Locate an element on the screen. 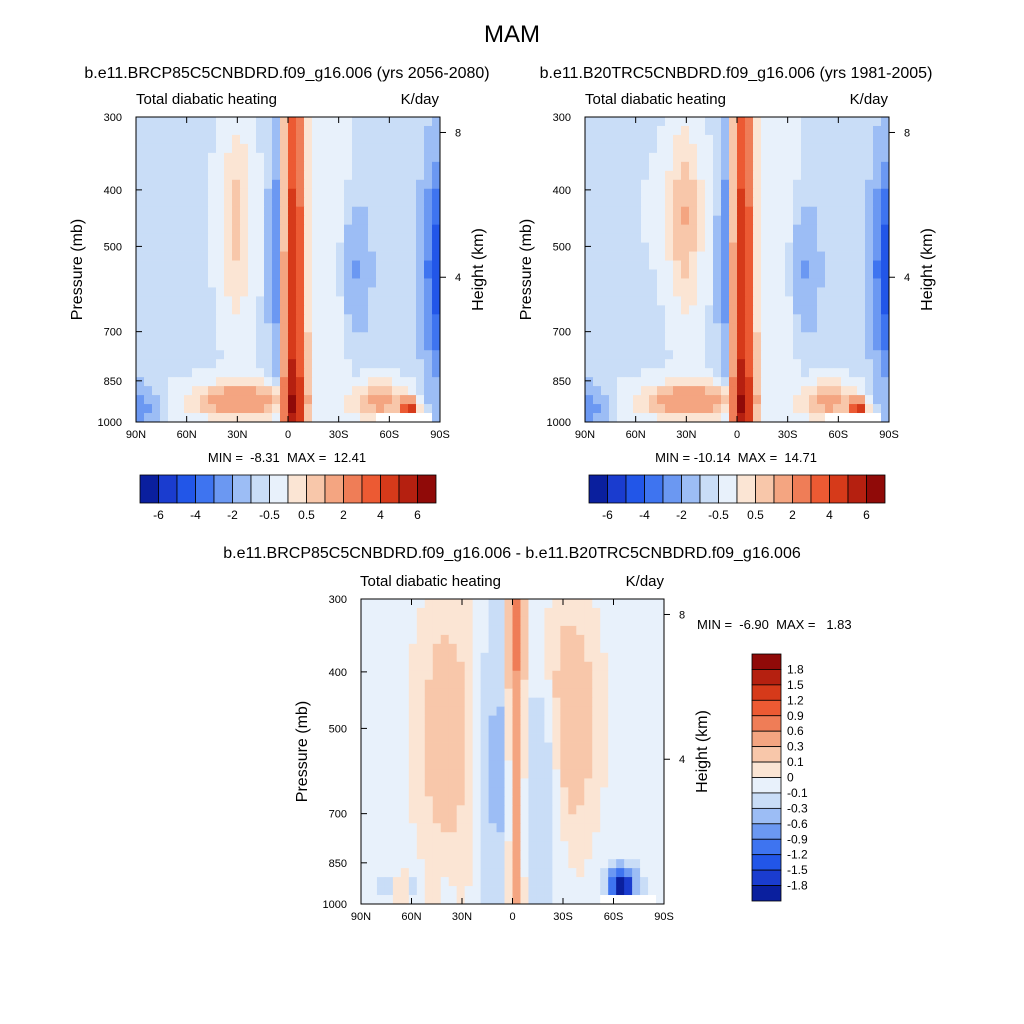 This screenshot has height=1024, width=1024. y-axis-label: Pressure (mb) is located at coordinates (77, 269).